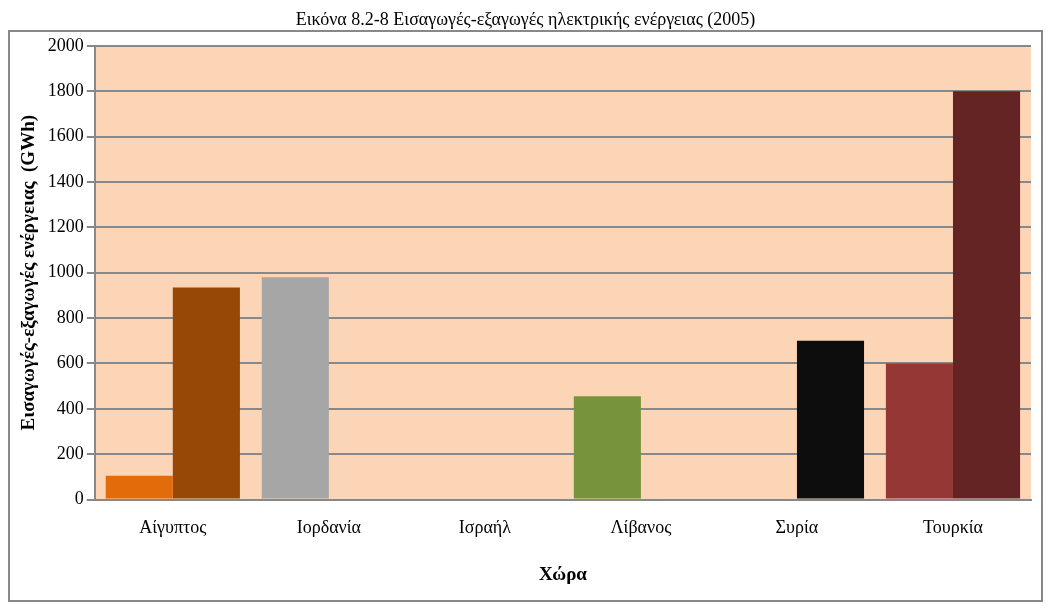 Image resolution: width=1051 pixels, height=610 pixels. I want to click on x-tick-label: Συρία, so click(797, 527).